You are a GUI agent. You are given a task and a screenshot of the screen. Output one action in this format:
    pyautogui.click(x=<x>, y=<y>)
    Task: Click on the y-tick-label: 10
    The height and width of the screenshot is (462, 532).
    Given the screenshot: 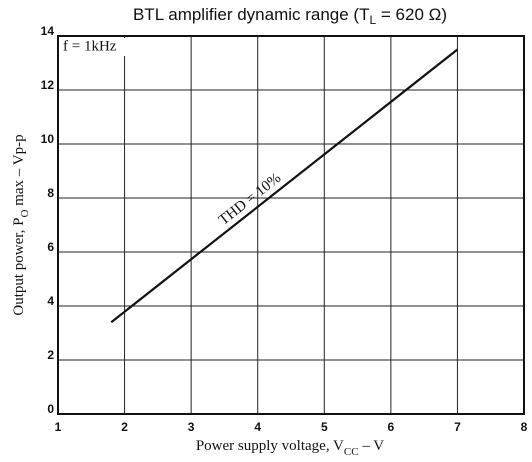 What is the action you would take?
    pyautogui.click(x=48, y=139)
    